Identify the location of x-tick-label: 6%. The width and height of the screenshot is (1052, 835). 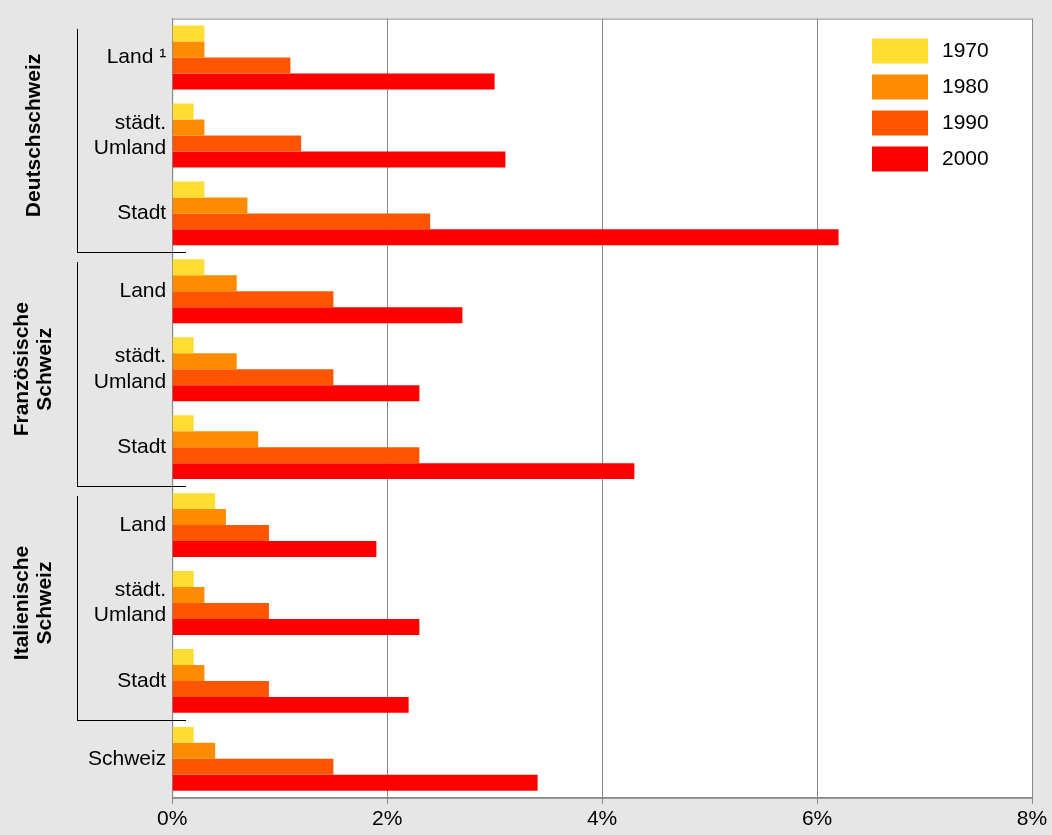
(817, 818).